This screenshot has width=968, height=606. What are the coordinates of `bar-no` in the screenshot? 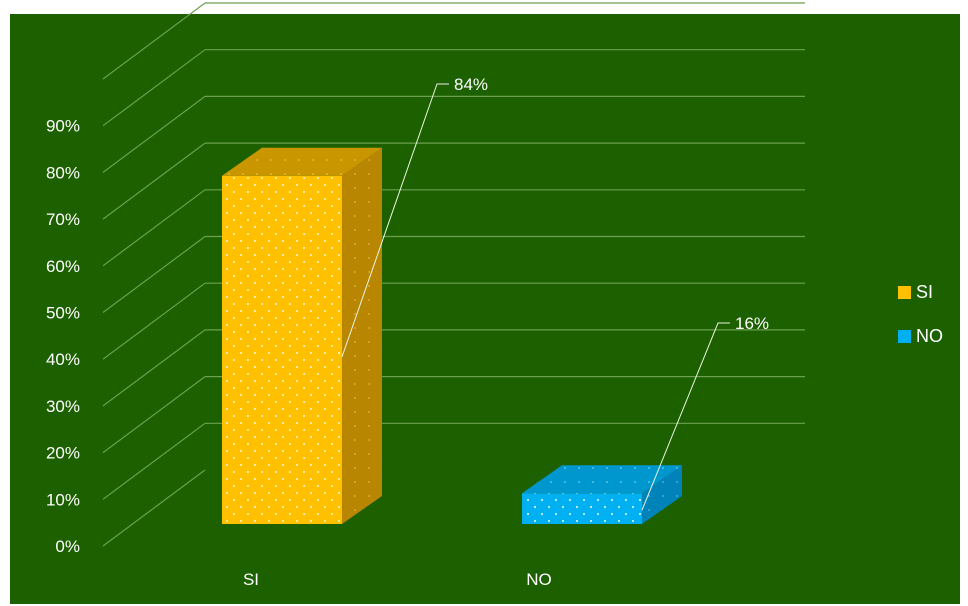 It's located at (602, 494).